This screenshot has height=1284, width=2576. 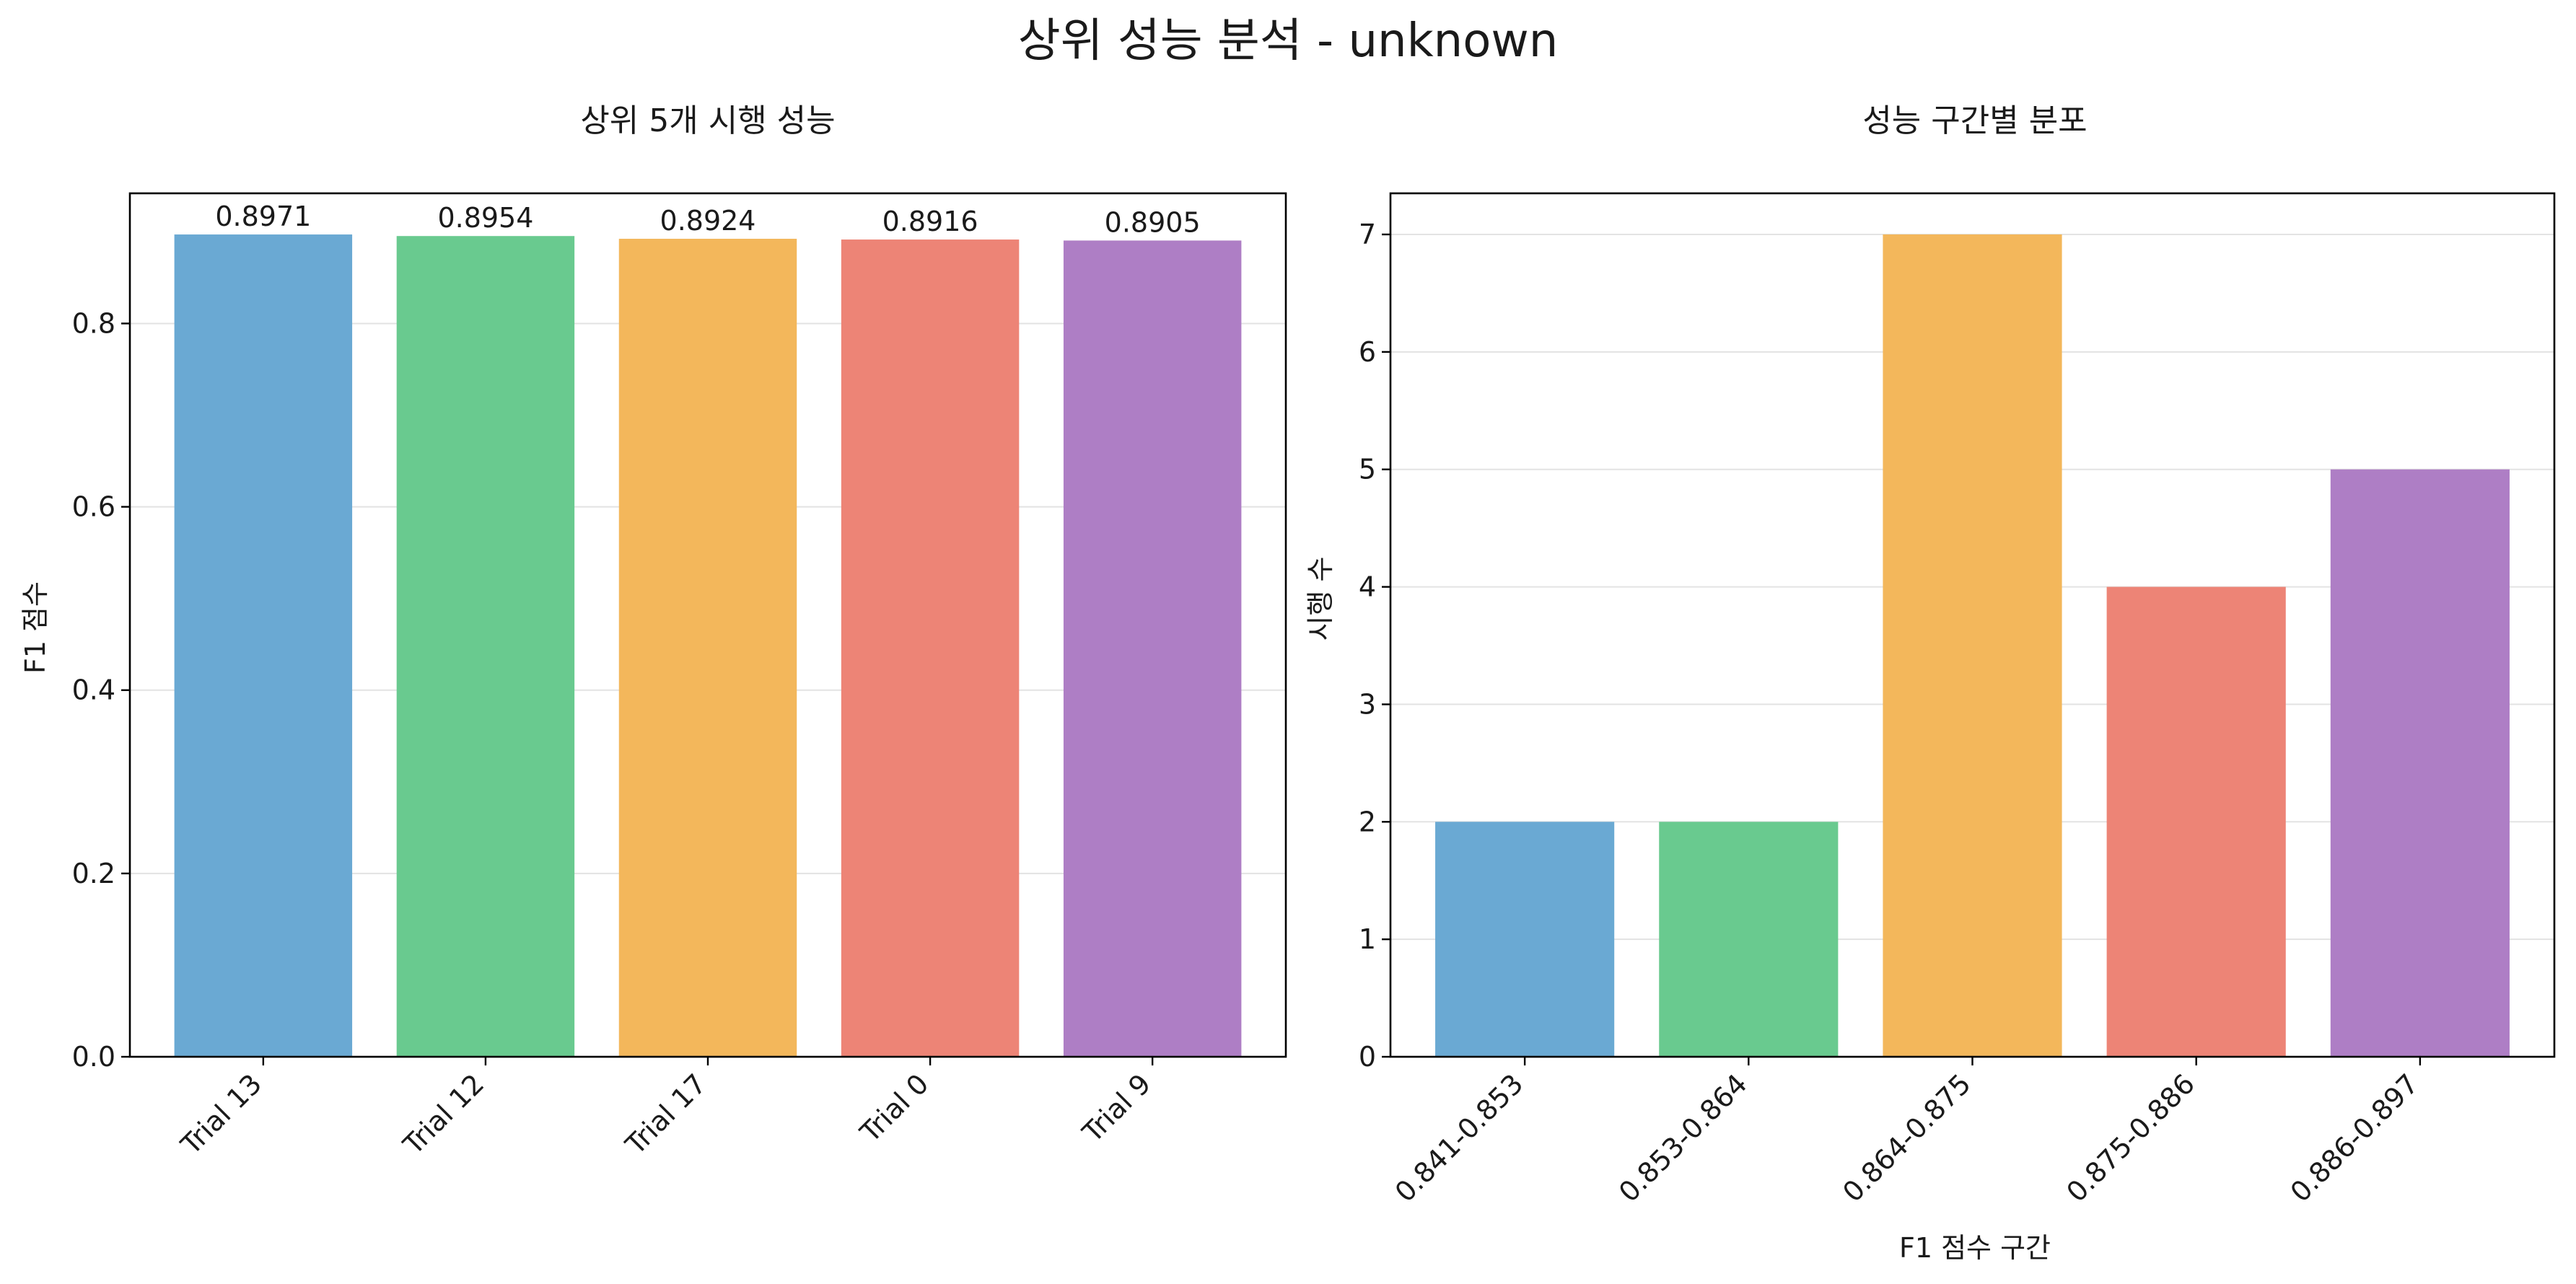 What do you see at coordinates (93, 873) in the screenshot?
I see `left-chart-y-tick-label: 0.2` at bounding box center [93, 873].